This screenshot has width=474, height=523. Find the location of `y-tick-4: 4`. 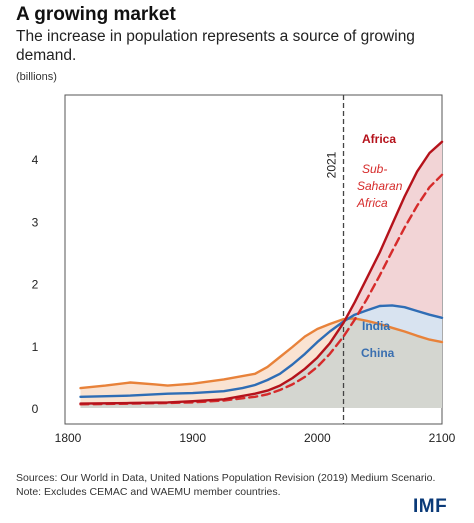

y-tick-4: 4 is located at coordinates (35, 160).